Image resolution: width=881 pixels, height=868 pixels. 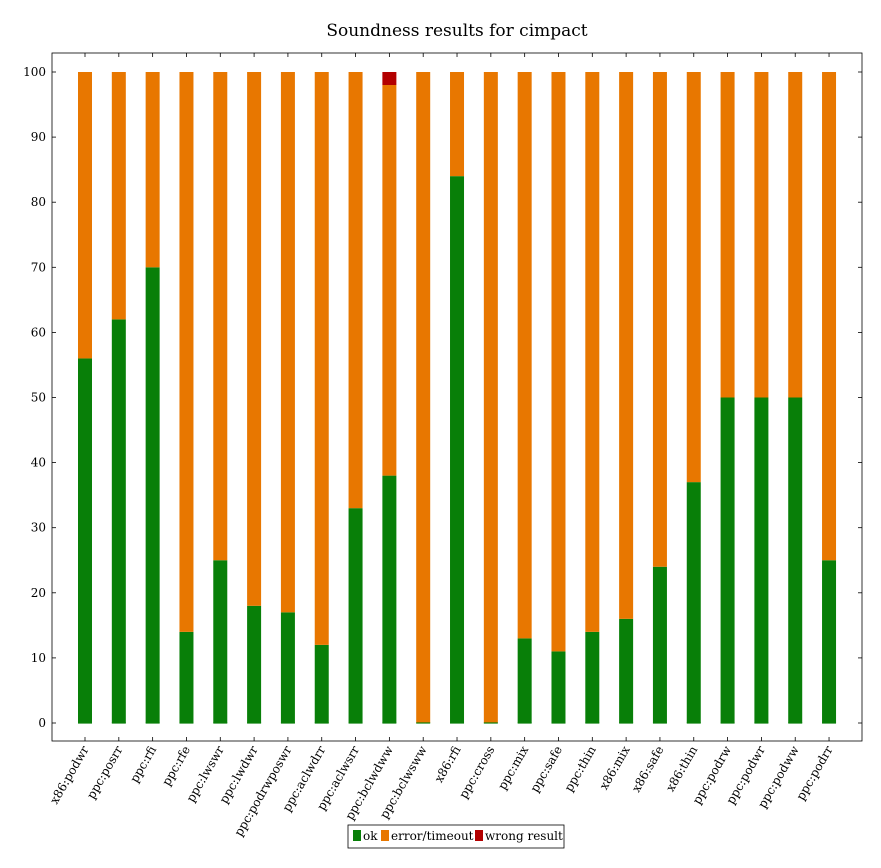 I want to click on x-tick-label: x86:podwr, so click(x=69, y=774).